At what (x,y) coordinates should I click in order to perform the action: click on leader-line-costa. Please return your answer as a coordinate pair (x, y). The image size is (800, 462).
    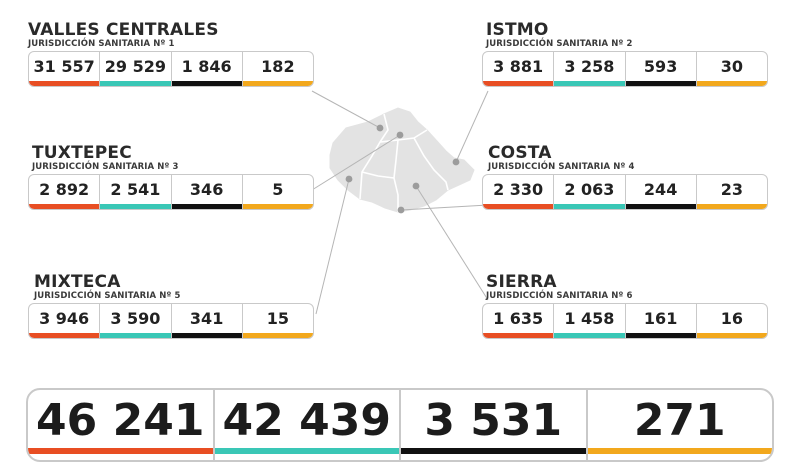
    Looking at the image, I should click on (444, 207).